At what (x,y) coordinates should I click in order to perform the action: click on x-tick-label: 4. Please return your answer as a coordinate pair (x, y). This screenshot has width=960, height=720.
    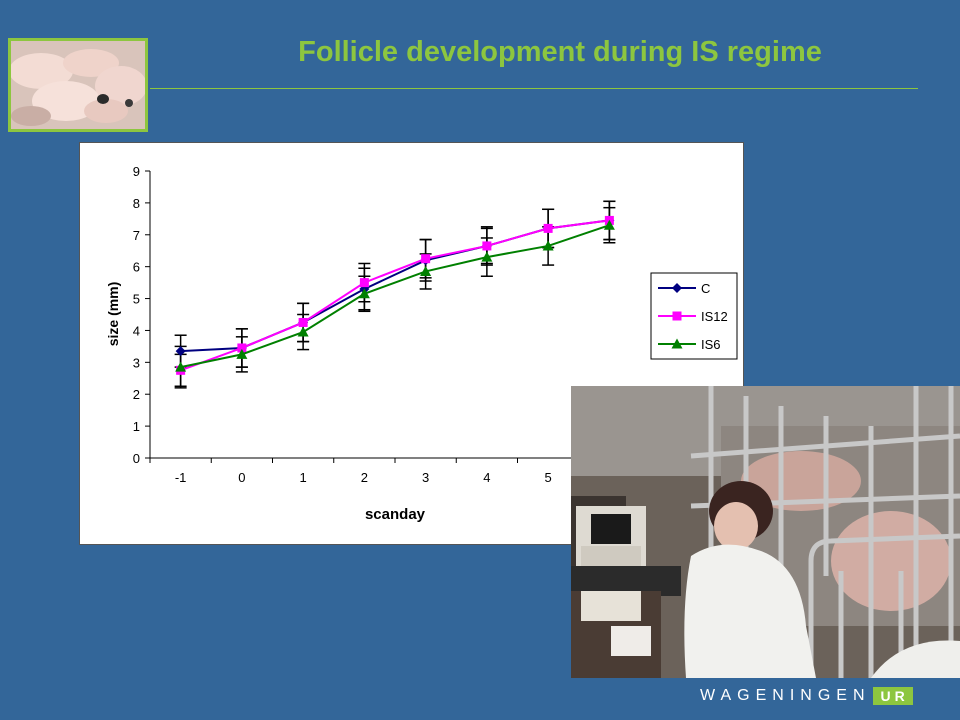
    Looking at the image, I should click on (486, 477).